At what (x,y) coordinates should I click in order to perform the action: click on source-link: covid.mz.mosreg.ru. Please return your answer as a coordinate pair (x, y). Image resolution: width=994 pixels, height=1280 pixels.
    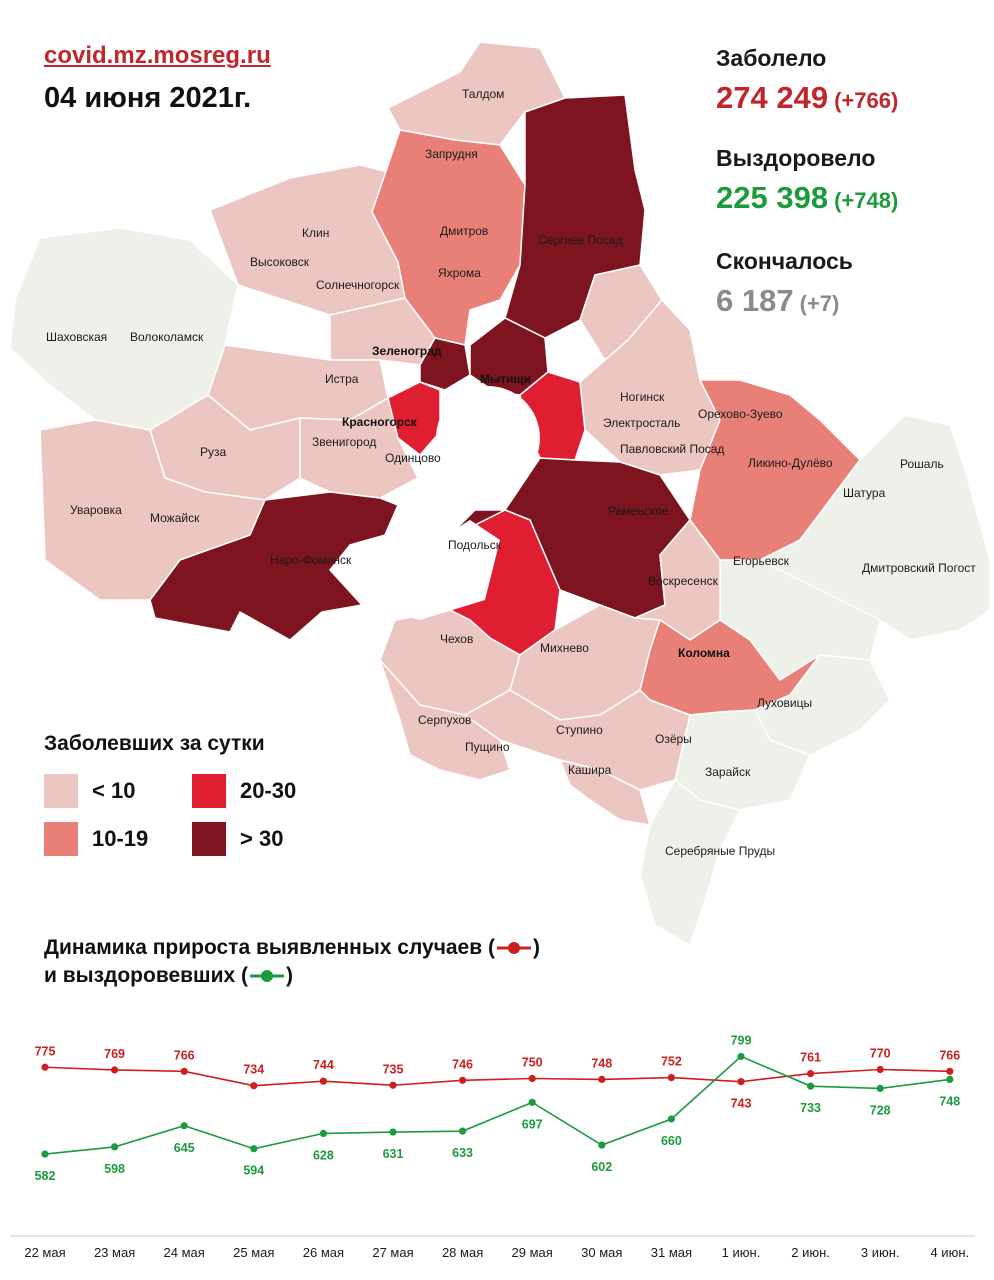
    Looking at the image, I should click on (157, 55).